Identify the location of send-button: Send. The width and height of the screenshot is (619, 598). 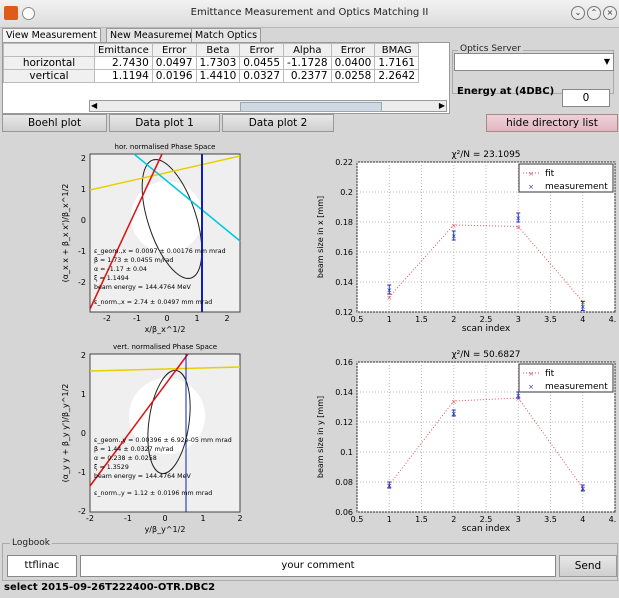
(588, 566).